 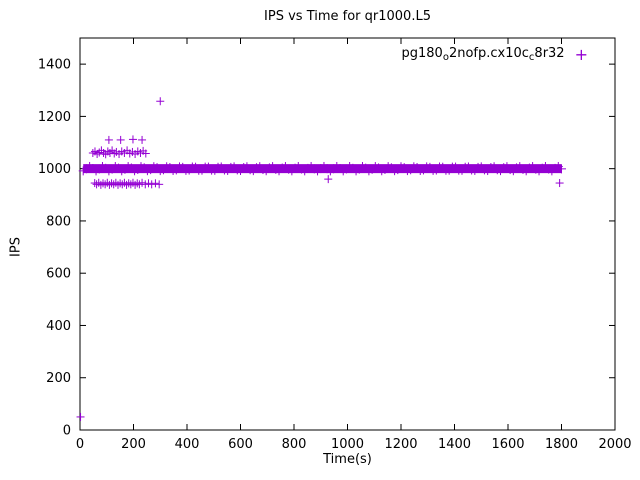 What do you see at coordinates (80, 444) in the screenshot?
I see `x-tick-label: 0` at bounding box center [80, 444].